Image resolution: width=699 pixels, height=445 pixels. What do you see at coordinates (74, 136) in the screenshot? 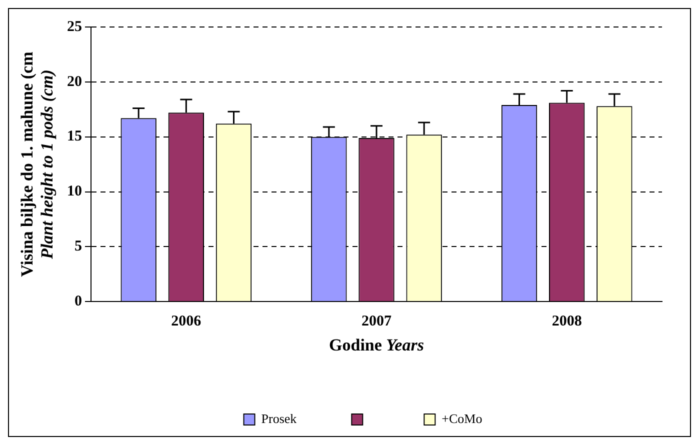
I see `y-tick-label: 15` at bounding box center [74, 136].